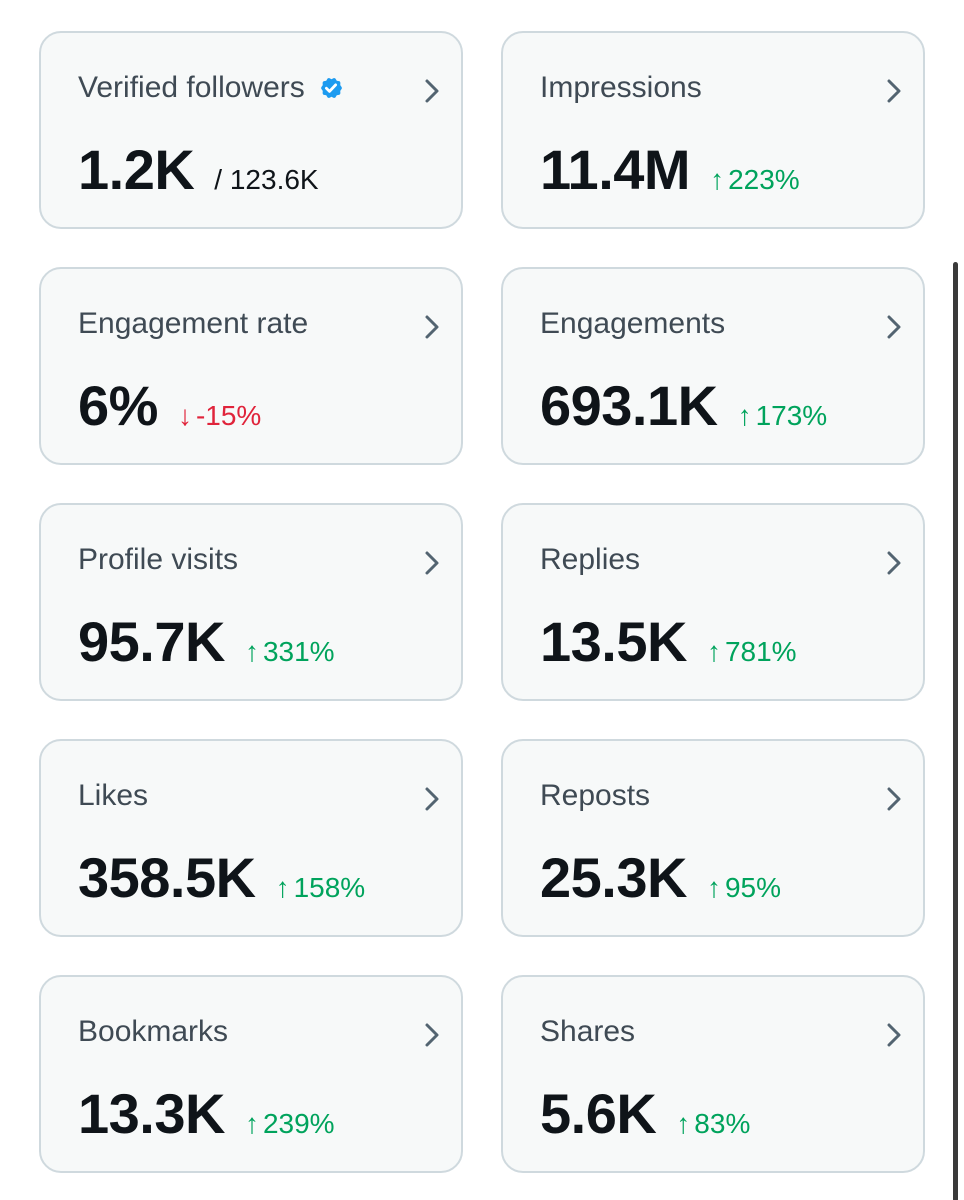 The height and width of the screenshot is (1200, 964). Describe the element at coordinates (158, 559) in the screenshot. I see `metric-label: Profile visits` at that location.